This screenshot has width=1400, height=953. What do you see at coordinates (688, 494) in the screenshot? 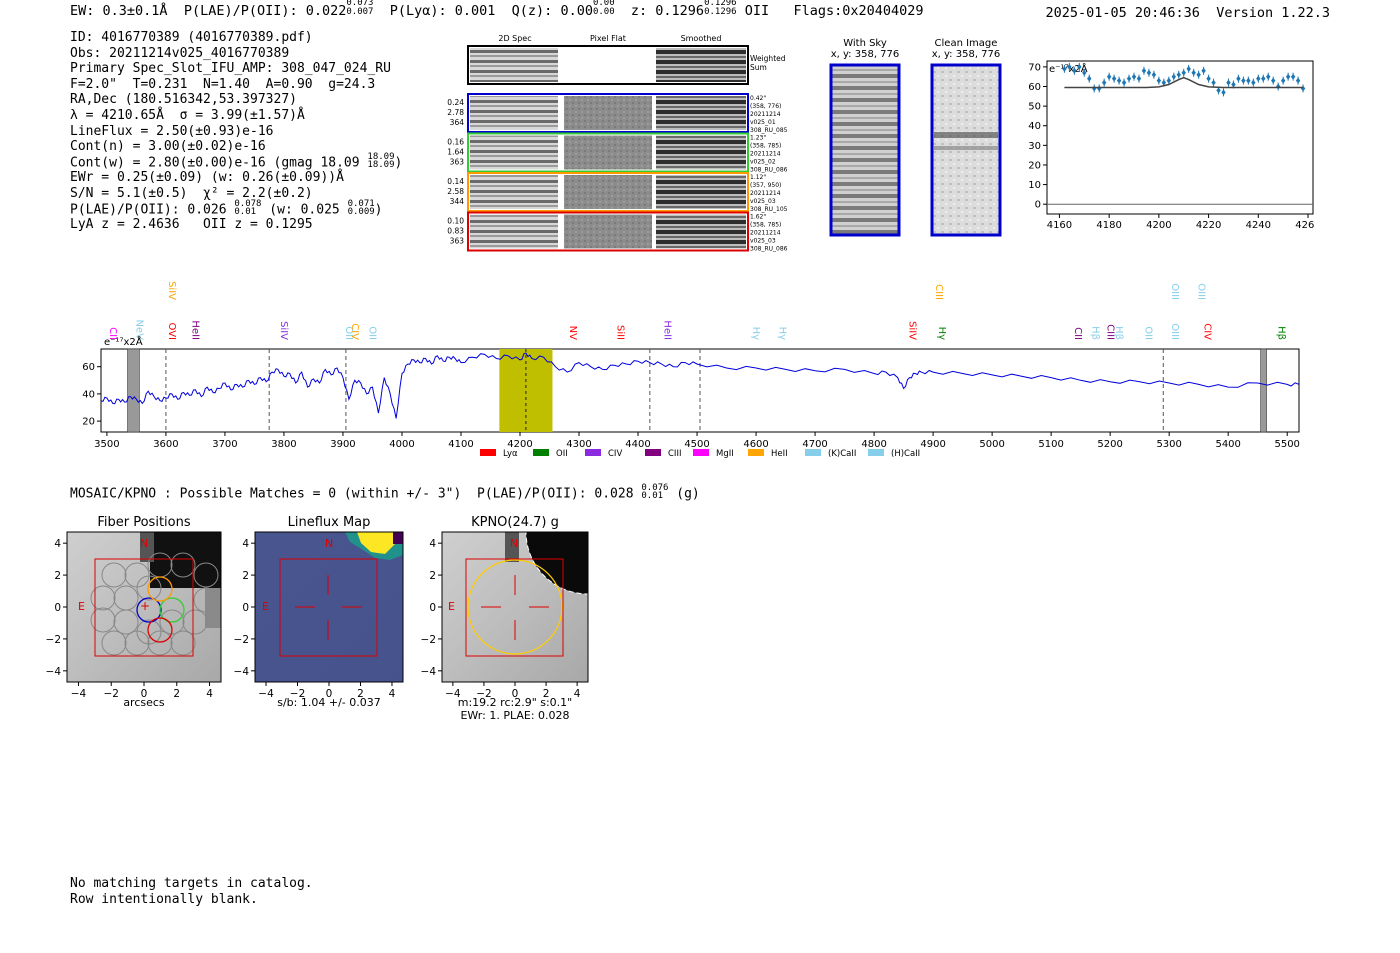
I see `mosaic-band: (g)` at bounding box center [688, 494].